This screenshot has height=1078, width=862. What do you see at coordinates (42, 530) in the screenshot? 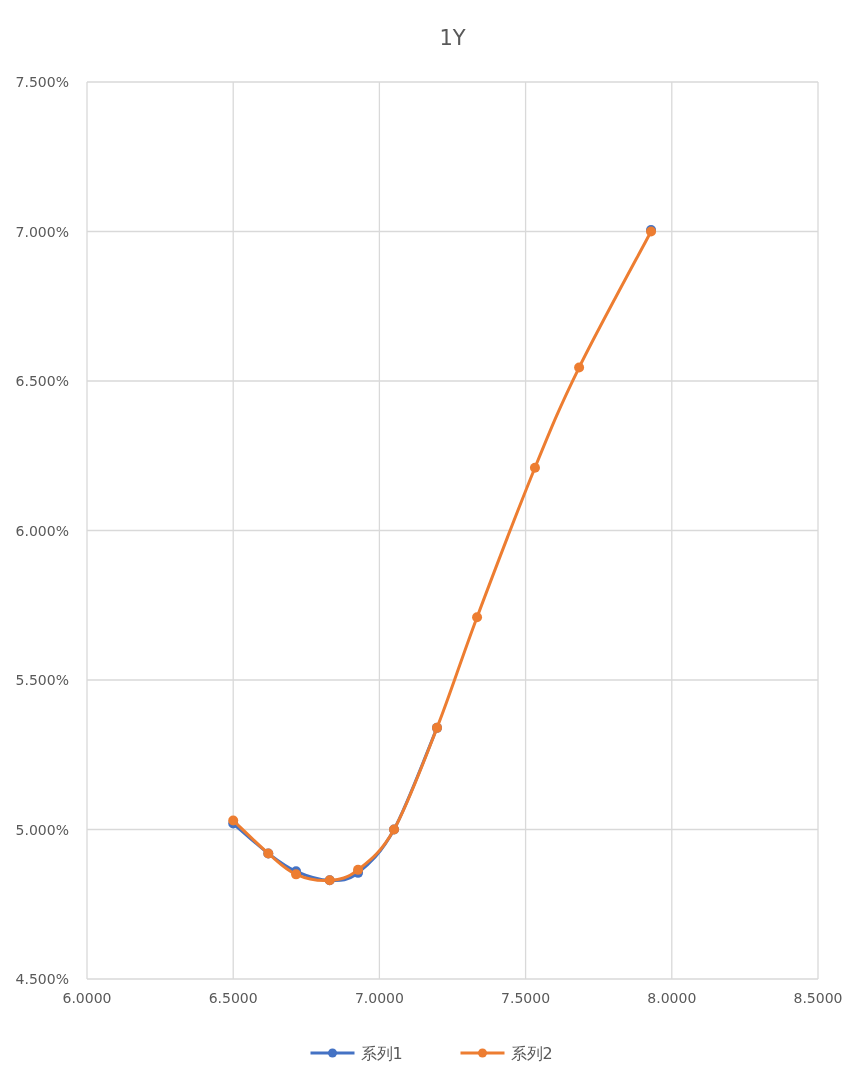
I see `y-tick-label: 6.000%` at bounding box center [42, 530].